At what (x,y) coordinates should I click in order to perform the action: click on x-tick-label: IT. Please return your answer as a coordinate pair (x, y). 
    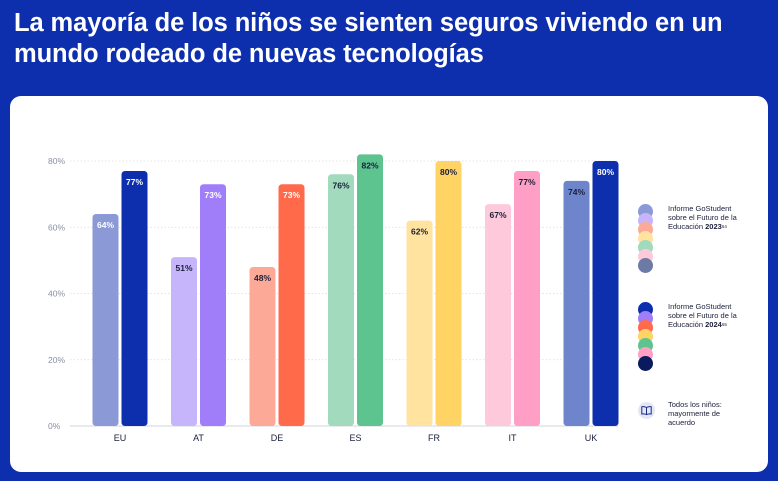
    Looking at the image, I should click on (513, 438).